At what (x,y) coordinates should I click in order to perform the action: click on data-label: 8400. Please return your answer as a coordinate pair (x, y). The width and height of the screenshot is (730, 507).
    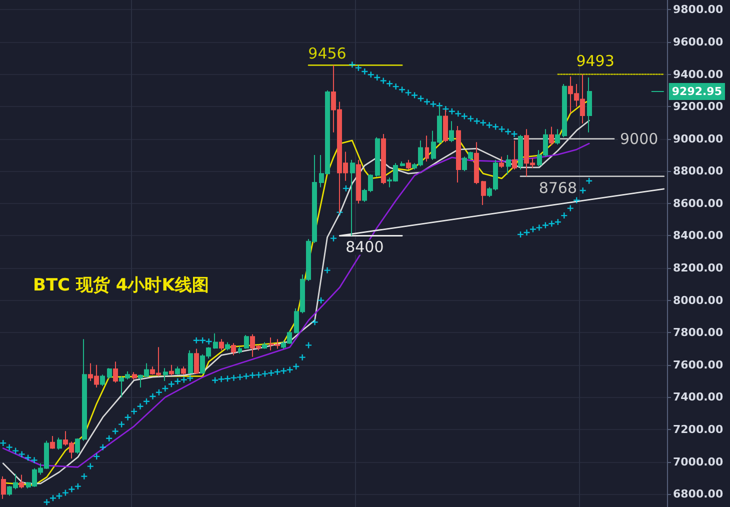
    Looking at the image, I should click on (365, 247).